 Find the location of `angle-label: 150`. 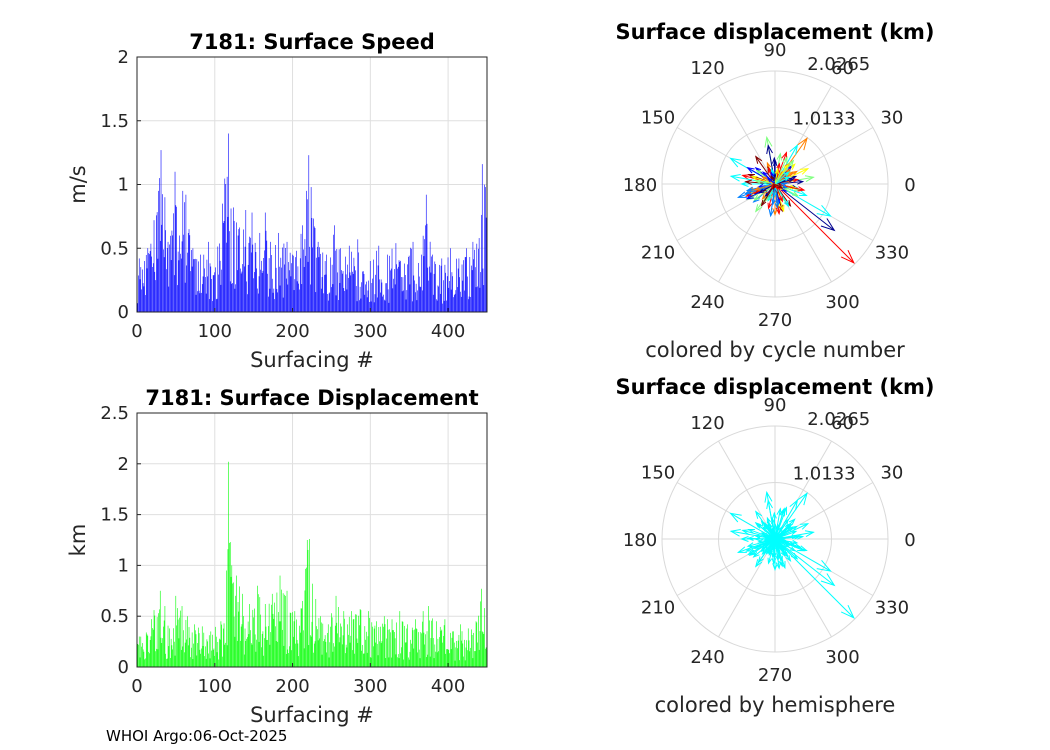

angle-label: 150 is located at coordinates (658, 118).